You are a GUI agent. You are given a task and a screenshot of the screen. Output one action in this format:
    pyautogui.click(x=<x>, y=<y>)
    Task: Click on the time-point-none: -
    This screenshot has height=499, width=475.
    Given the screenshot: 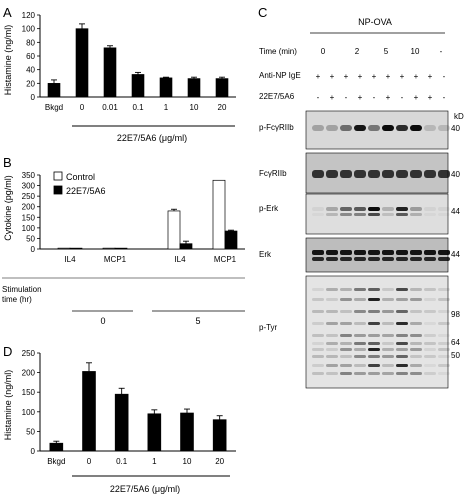 What is the action you would take?
    pyautogui.click(x=441, y=51)
    